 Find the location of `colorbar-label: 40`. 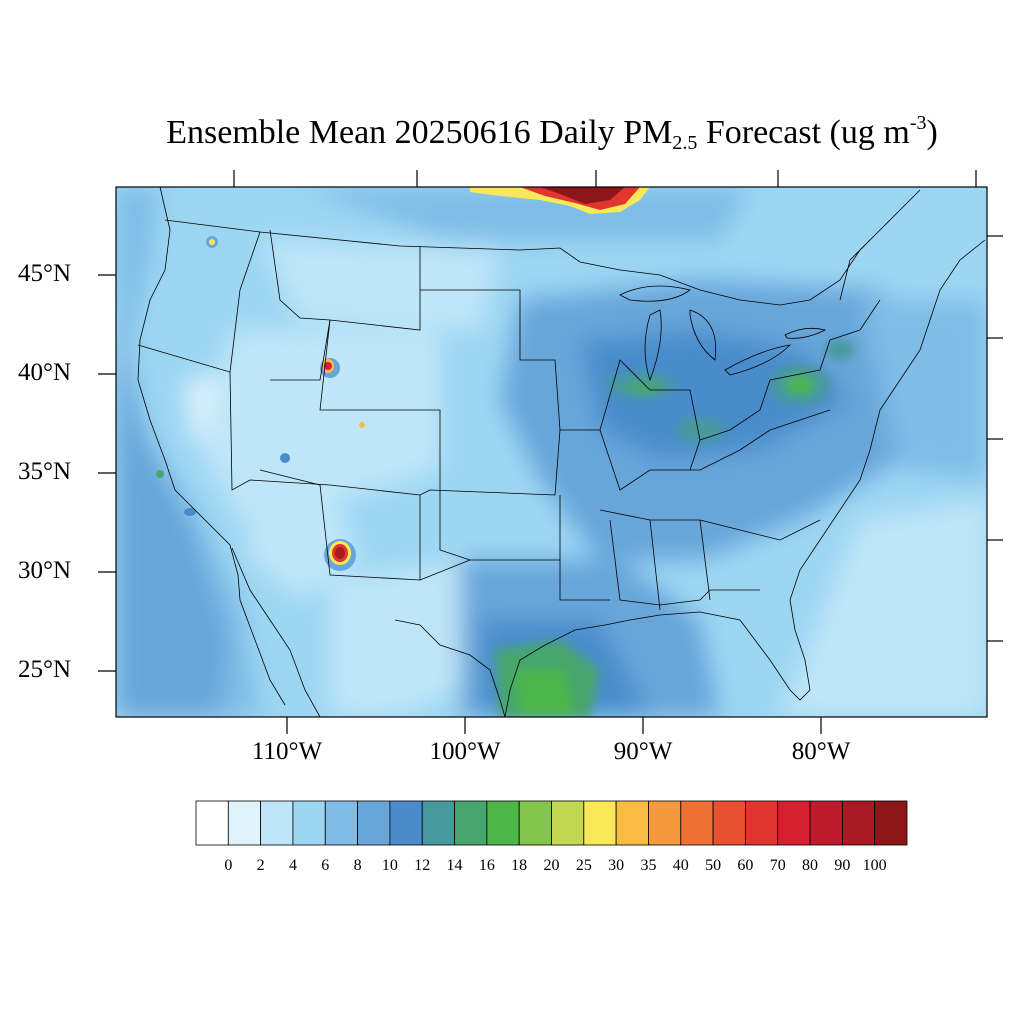

colorbar-label: 40 is located at coordinates (680, 865).